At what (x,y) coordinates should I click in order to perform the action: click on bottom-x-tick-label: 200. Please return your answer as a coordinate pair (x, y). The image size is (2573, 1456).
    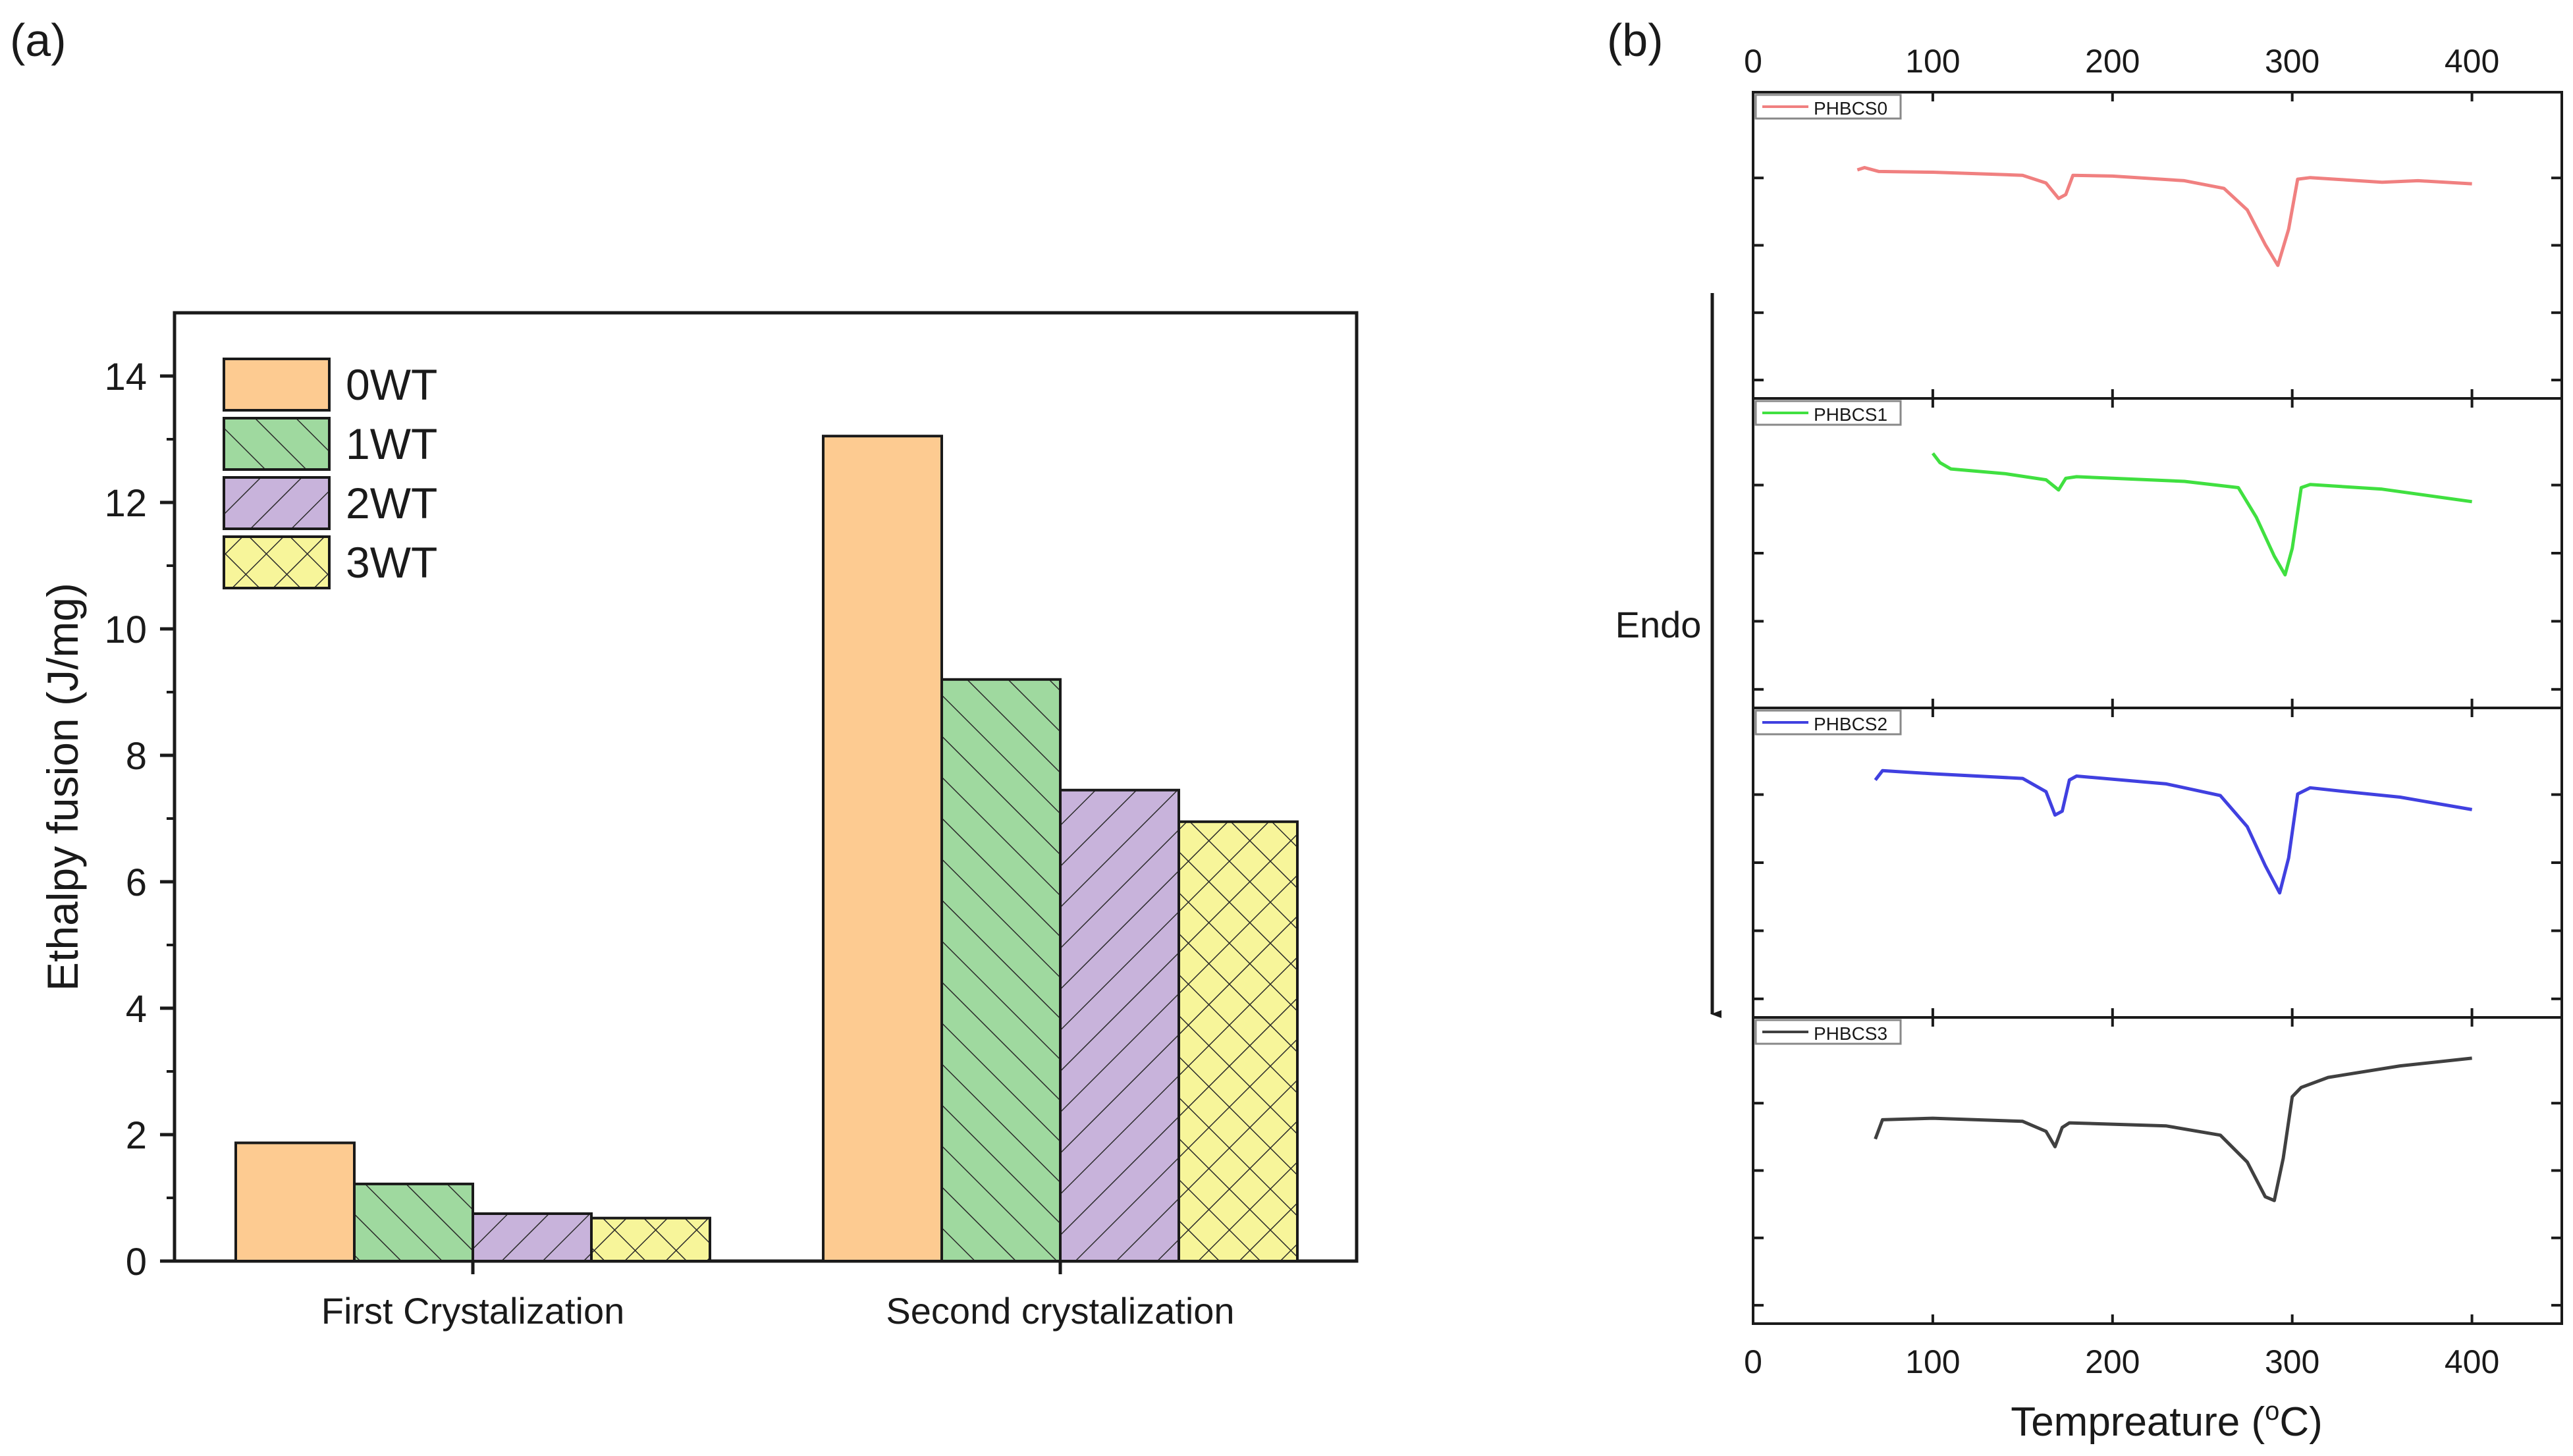
    Looking at the image, I should click on (2113, 1361).